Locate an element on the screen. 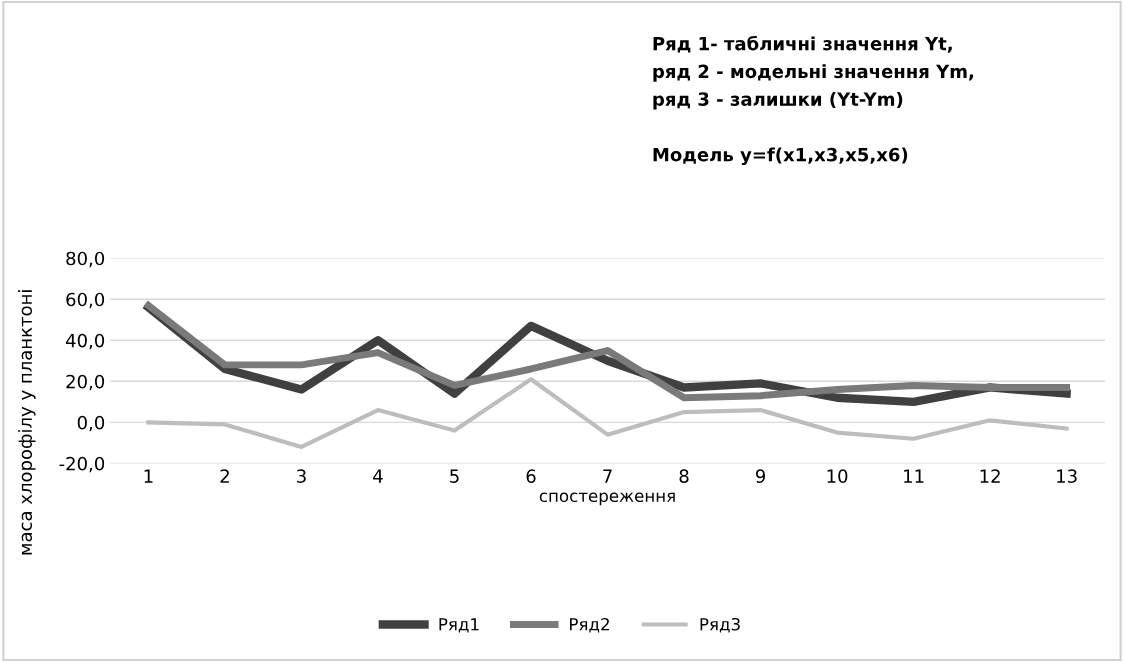  x-tick-label: 11 is located at coordinates (914, 476).